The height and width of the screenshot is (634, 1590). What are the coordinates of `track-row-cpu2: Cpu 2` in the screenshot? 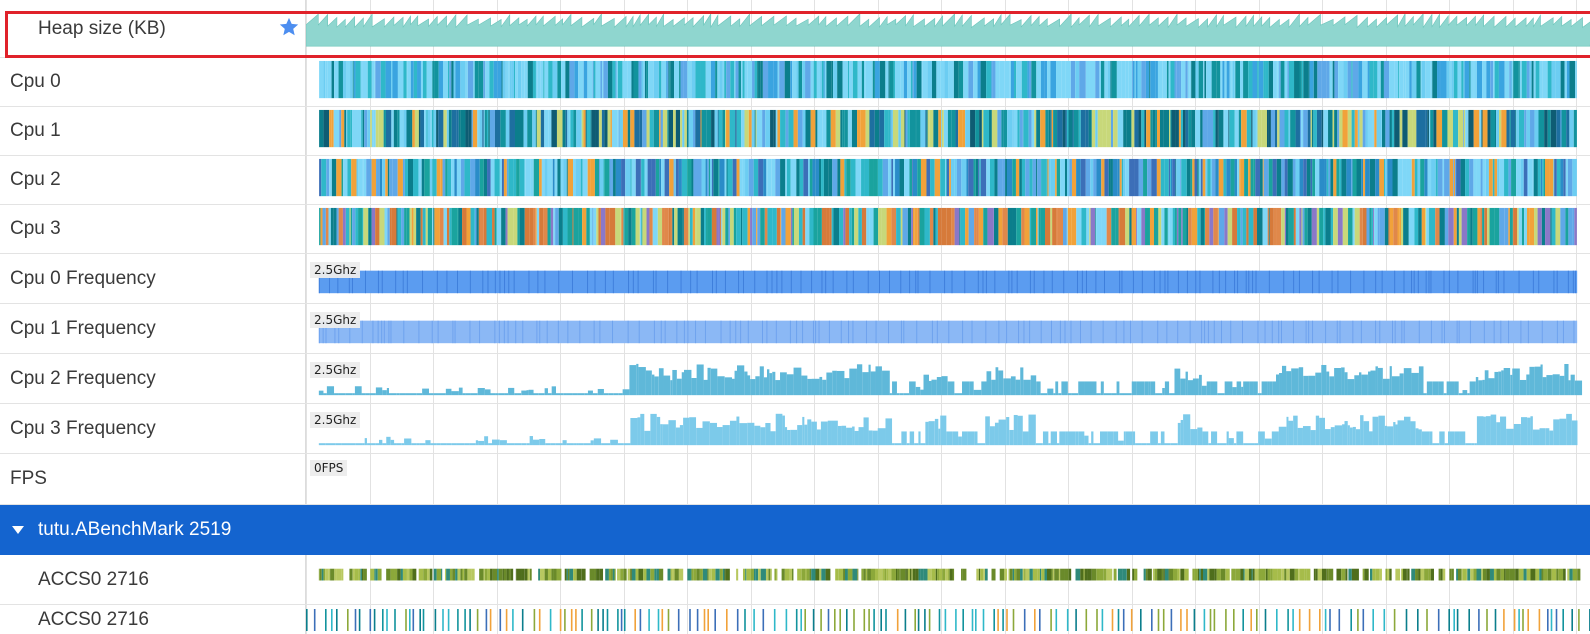 It's located at (795, 180).